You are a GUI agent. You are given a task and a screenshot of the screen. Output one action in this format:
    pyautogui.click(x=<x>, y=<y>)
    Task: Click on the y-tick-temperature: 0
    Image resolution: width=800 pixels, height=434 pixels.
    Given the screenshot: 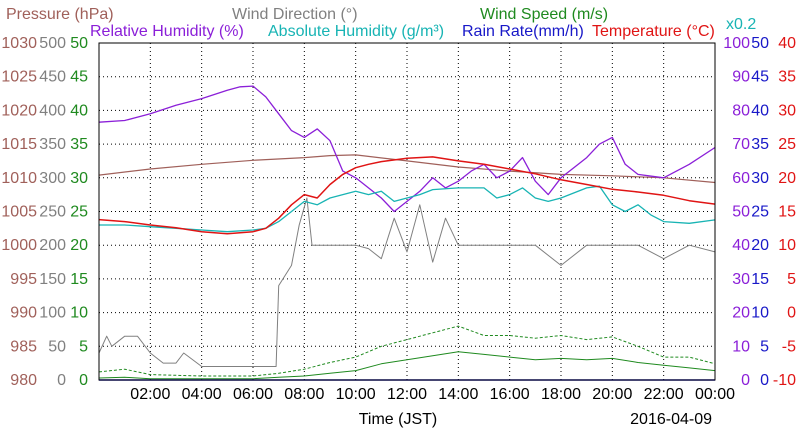 What is the action you would take?
    pyautogui.click(x=791, y=313)
    